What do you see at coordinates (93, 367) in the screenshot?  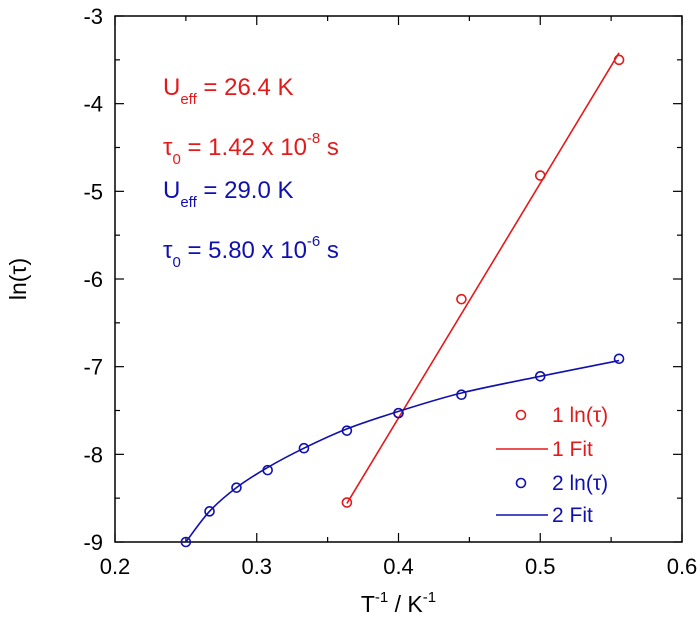 I see `y-tick-label: -7` at bounding box center [93, 367].